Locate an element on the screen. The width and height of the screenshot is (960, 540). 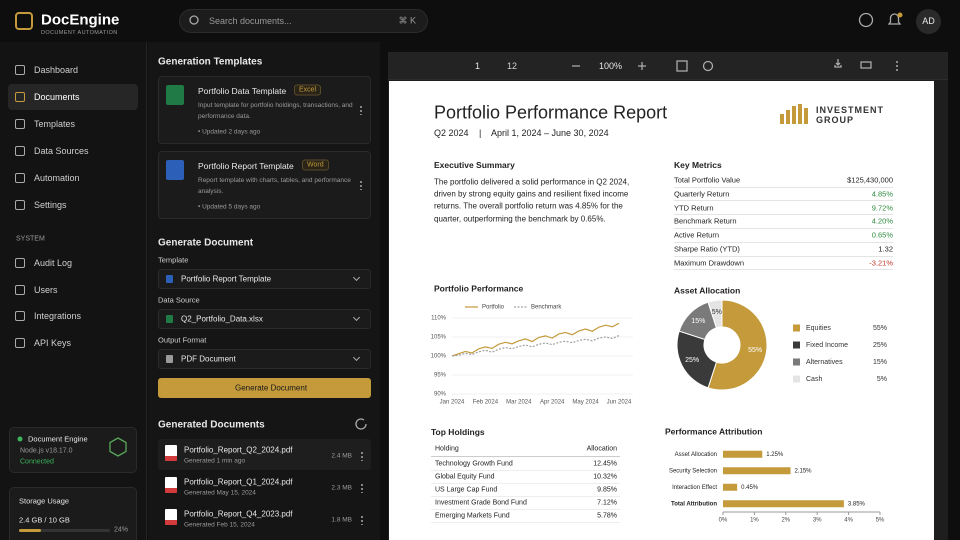
x-tick-label: 5% is located at coordinates (880, 521).